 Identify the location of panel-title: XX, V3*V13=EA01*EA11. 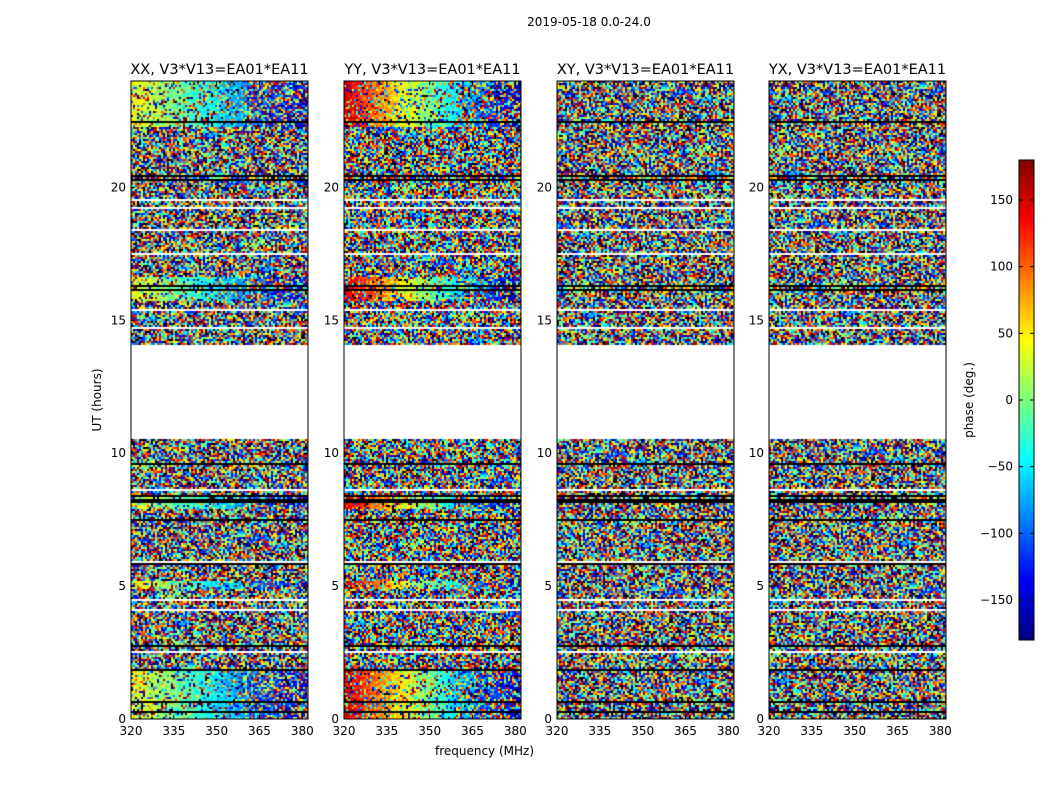
(219, 70).